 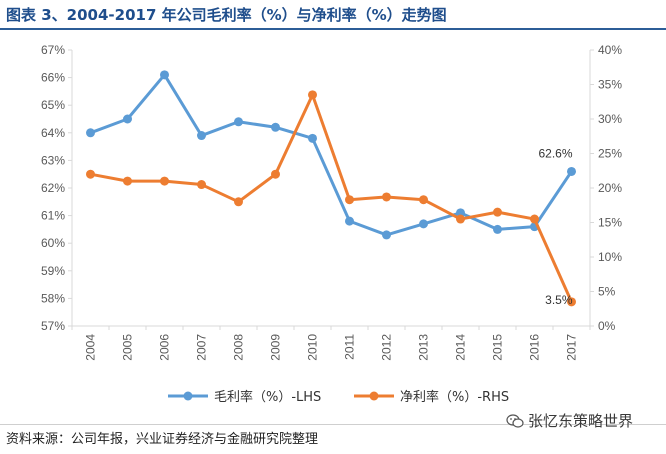 I want to click on y-left-tick-label: 67%, so click(x=53, y=50).